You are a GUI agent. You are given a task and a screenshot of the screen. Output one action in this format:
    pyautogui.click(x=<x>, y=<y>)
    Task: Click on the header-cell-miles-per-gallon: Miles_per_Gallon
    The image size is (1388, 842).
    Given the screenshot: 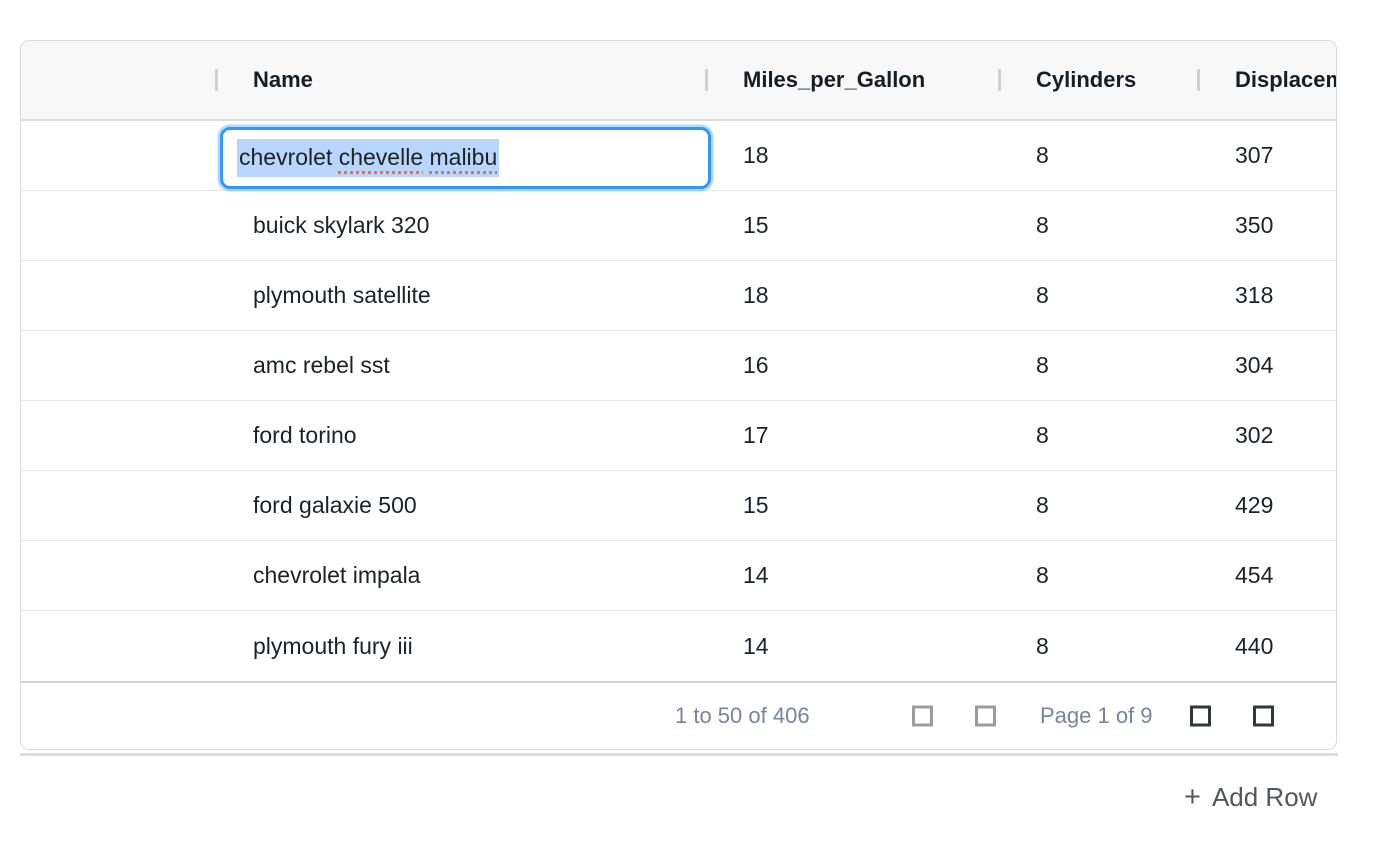 What is the action you would take?
    pyautogui.click(x=856, y=80)
    